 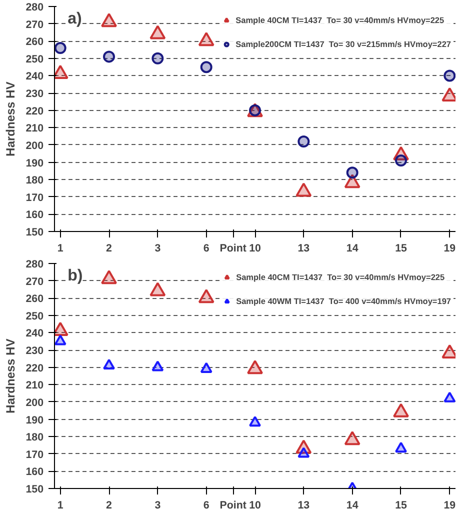 What do you see at coordinates (343, 301) in the screenshot?
I see `legend-label: Sample 40WM TI=1437 To= 400 v=40mm/s HVmoy=197` at bounding box center [343, 301].